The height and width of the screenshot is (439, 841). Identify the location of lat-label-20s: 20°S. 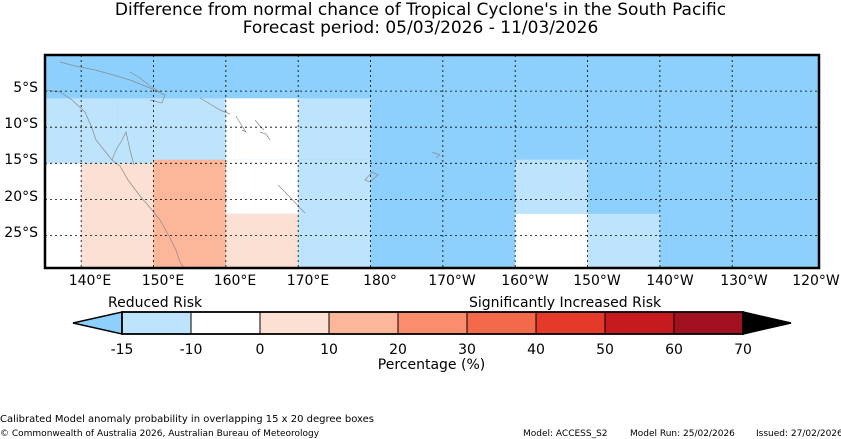
(21, 197).